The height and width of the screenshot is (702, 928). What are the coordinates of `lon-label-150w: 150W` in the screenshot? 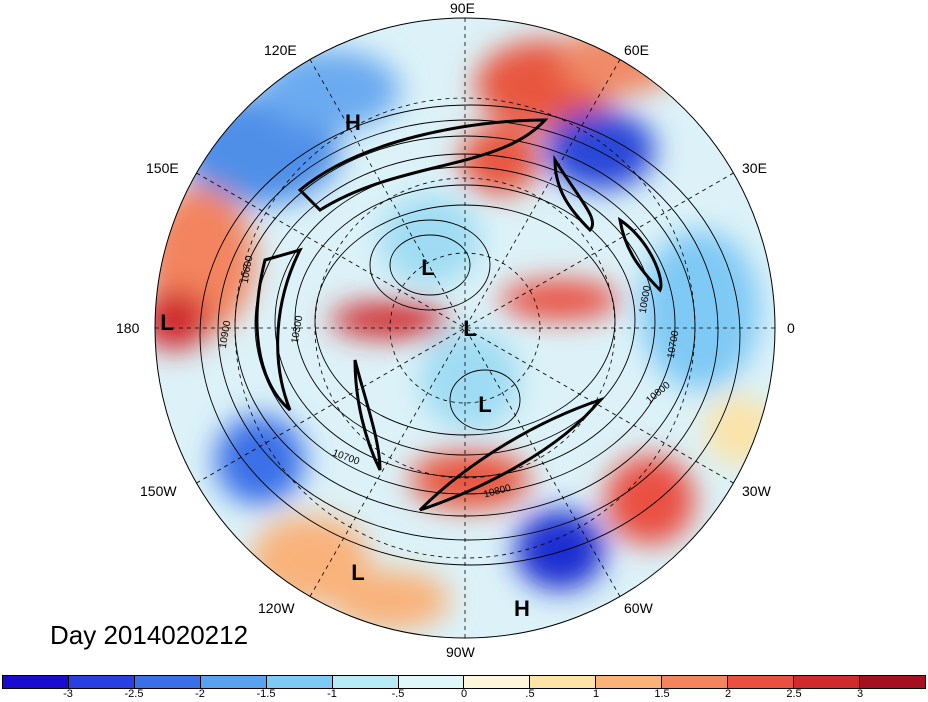 It's located at (158, 491).